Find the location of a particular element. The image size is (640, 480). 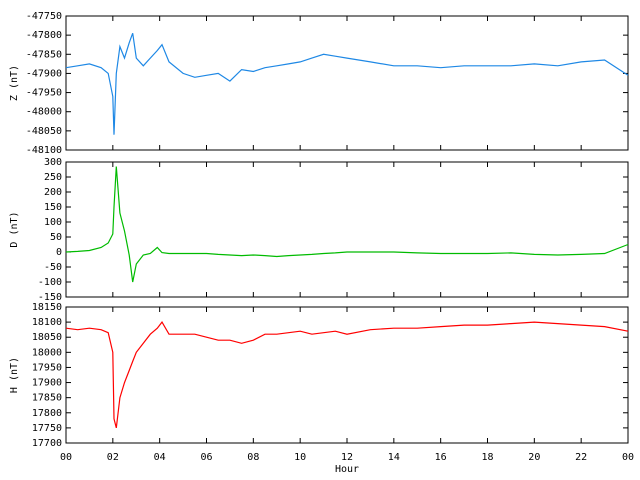

y-tick-label: -47900 is located at coordinates (44, 73).